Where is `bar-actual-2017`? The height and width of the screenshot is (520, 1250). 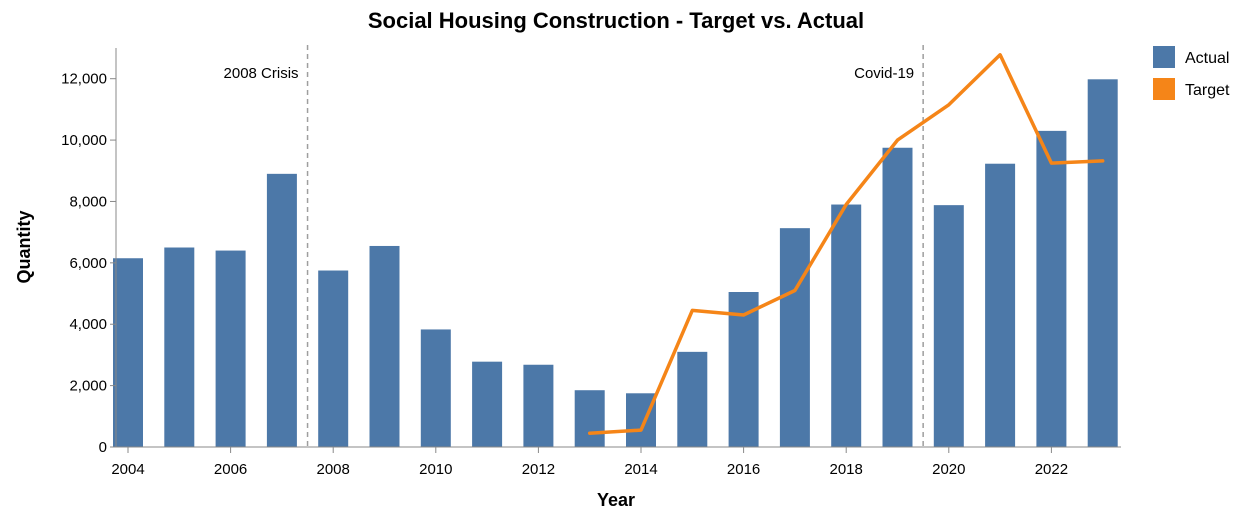
bar-actual-2017 is located at coordinates (794, 337).